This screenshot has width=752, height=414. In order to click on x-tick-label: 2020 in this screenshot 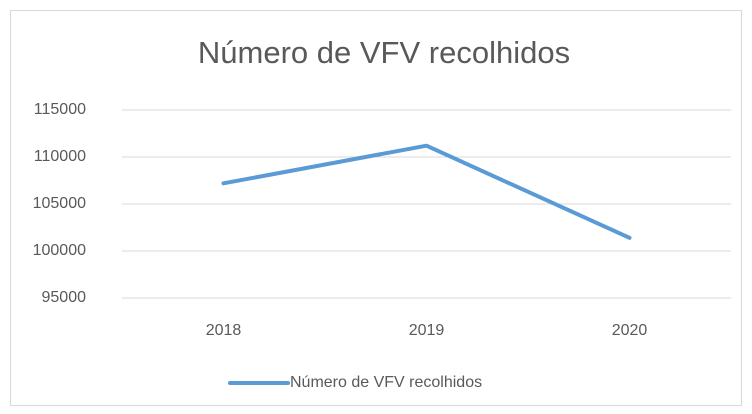, I will do `click(630, 330)`.